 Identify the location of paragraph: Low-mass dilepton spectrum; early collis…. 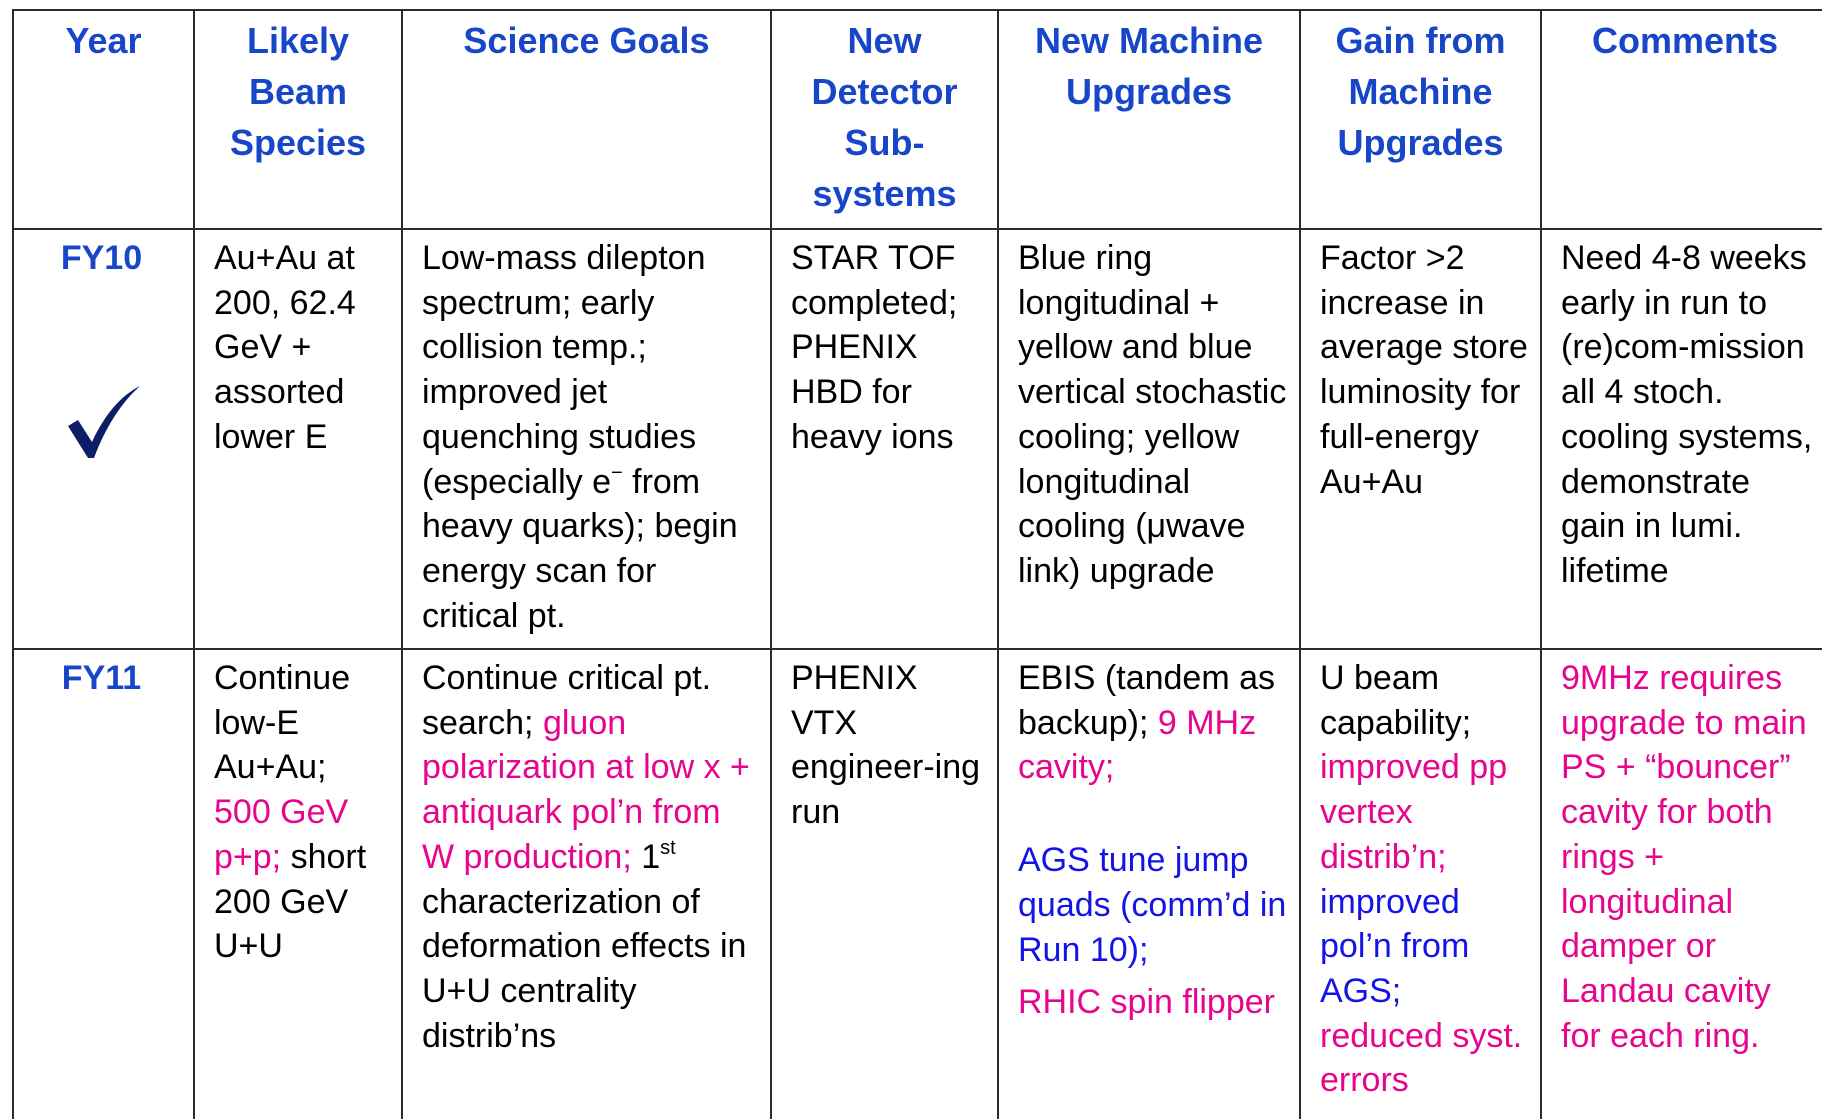
(591, 437).